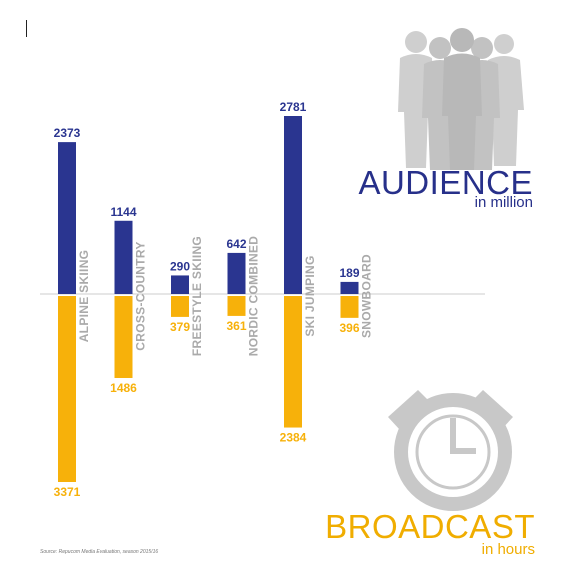  Describe the element at coordinates (236, 326) in the screenshot. I see `broadcast-value-label: 361` at that location.